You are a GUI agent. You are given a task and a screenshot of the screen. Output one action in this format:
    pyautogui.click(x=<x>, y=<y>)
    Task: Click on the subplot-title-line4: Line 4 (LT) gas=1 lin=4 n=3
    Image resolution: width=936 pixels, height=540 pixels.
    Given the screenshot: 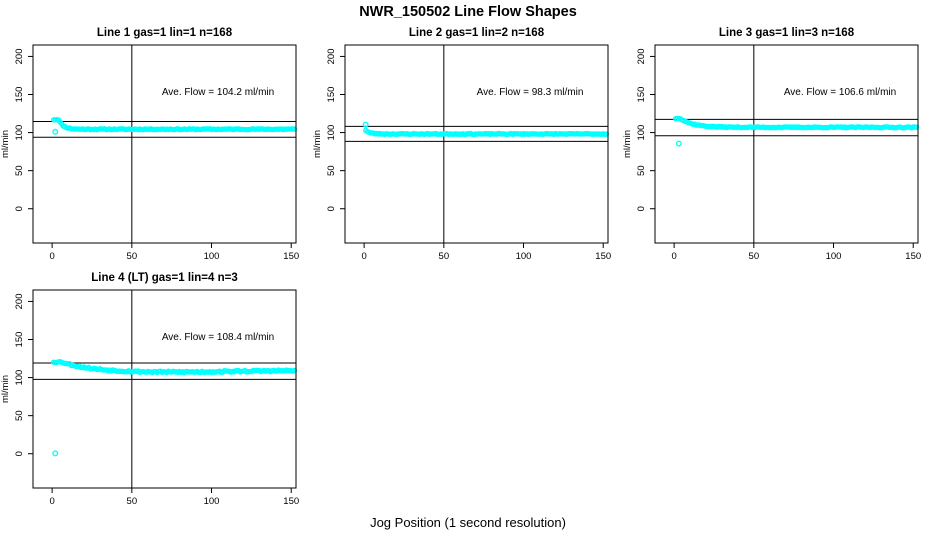 What is the action you would take?
    pyautogui.click(x=164, y=278)
    